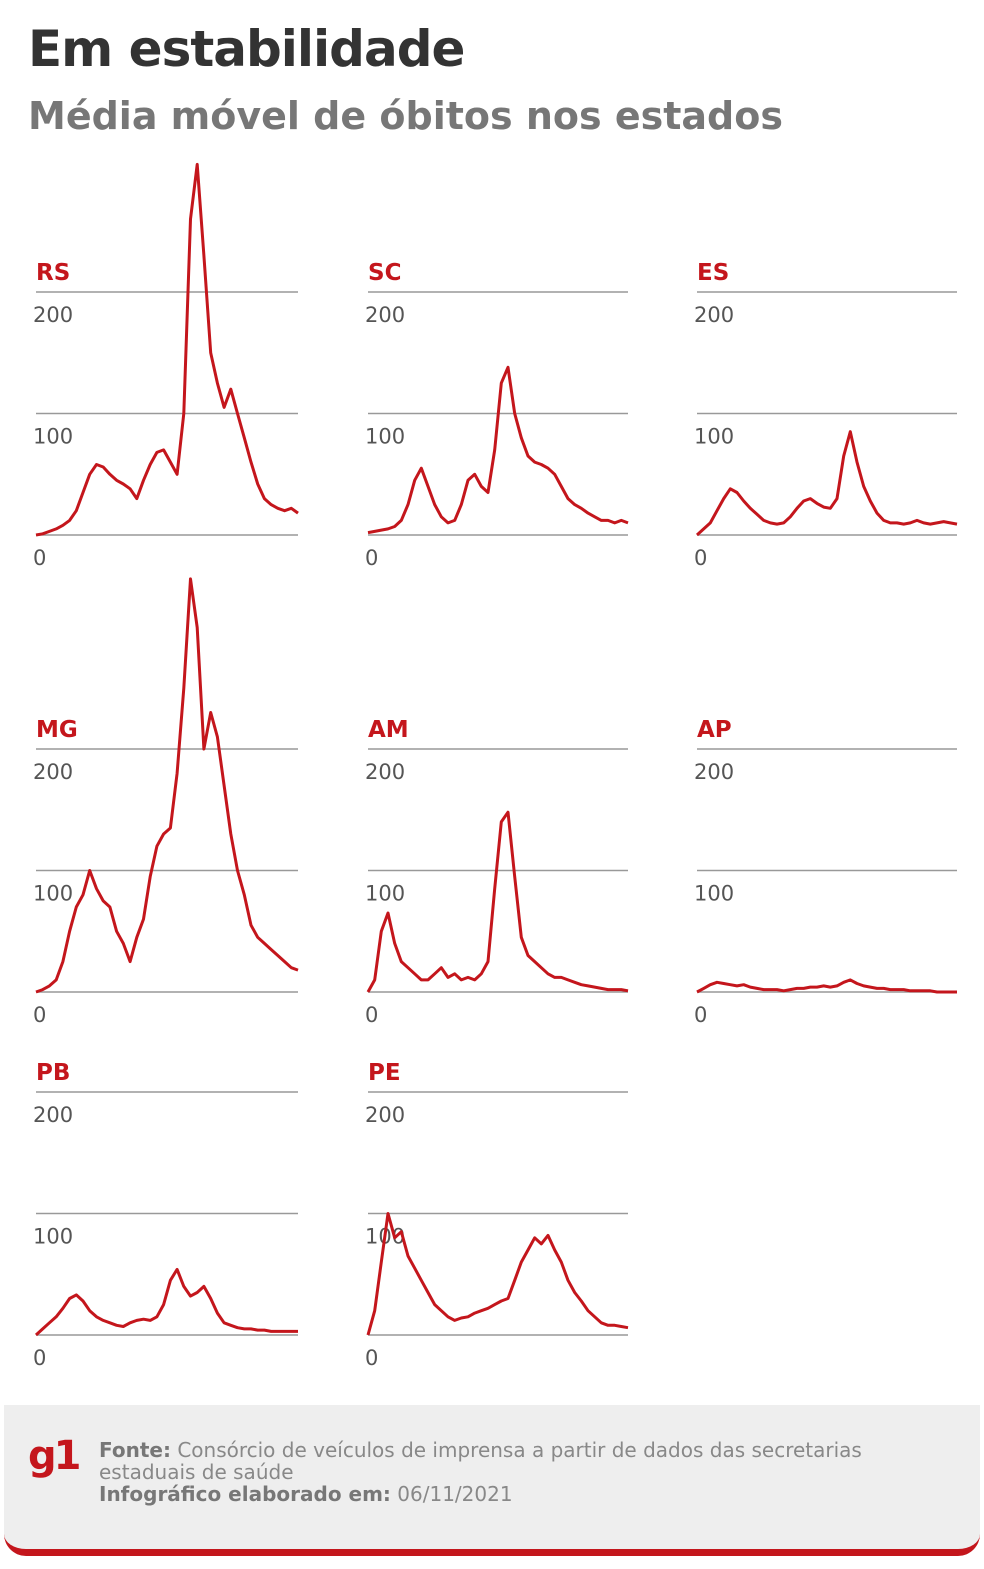 This screenshot has height=1569, width=984. I want to click on panel-title: RS, so click(53, 273).